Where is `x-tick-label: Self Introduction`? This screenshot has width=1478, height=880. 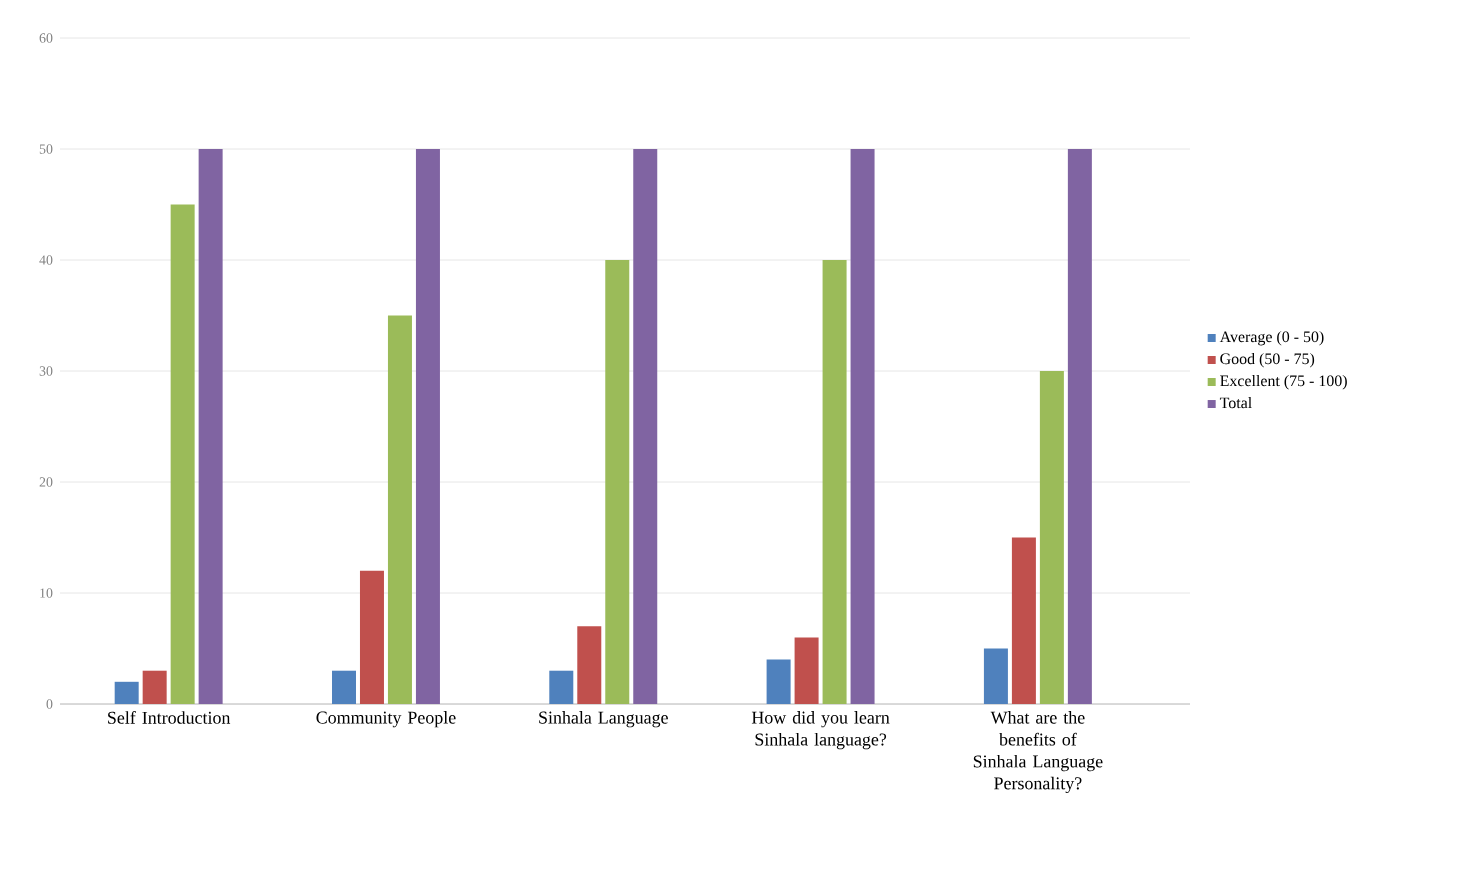 x-tick-label: Self Introduction is located at coordinates (169, 717).